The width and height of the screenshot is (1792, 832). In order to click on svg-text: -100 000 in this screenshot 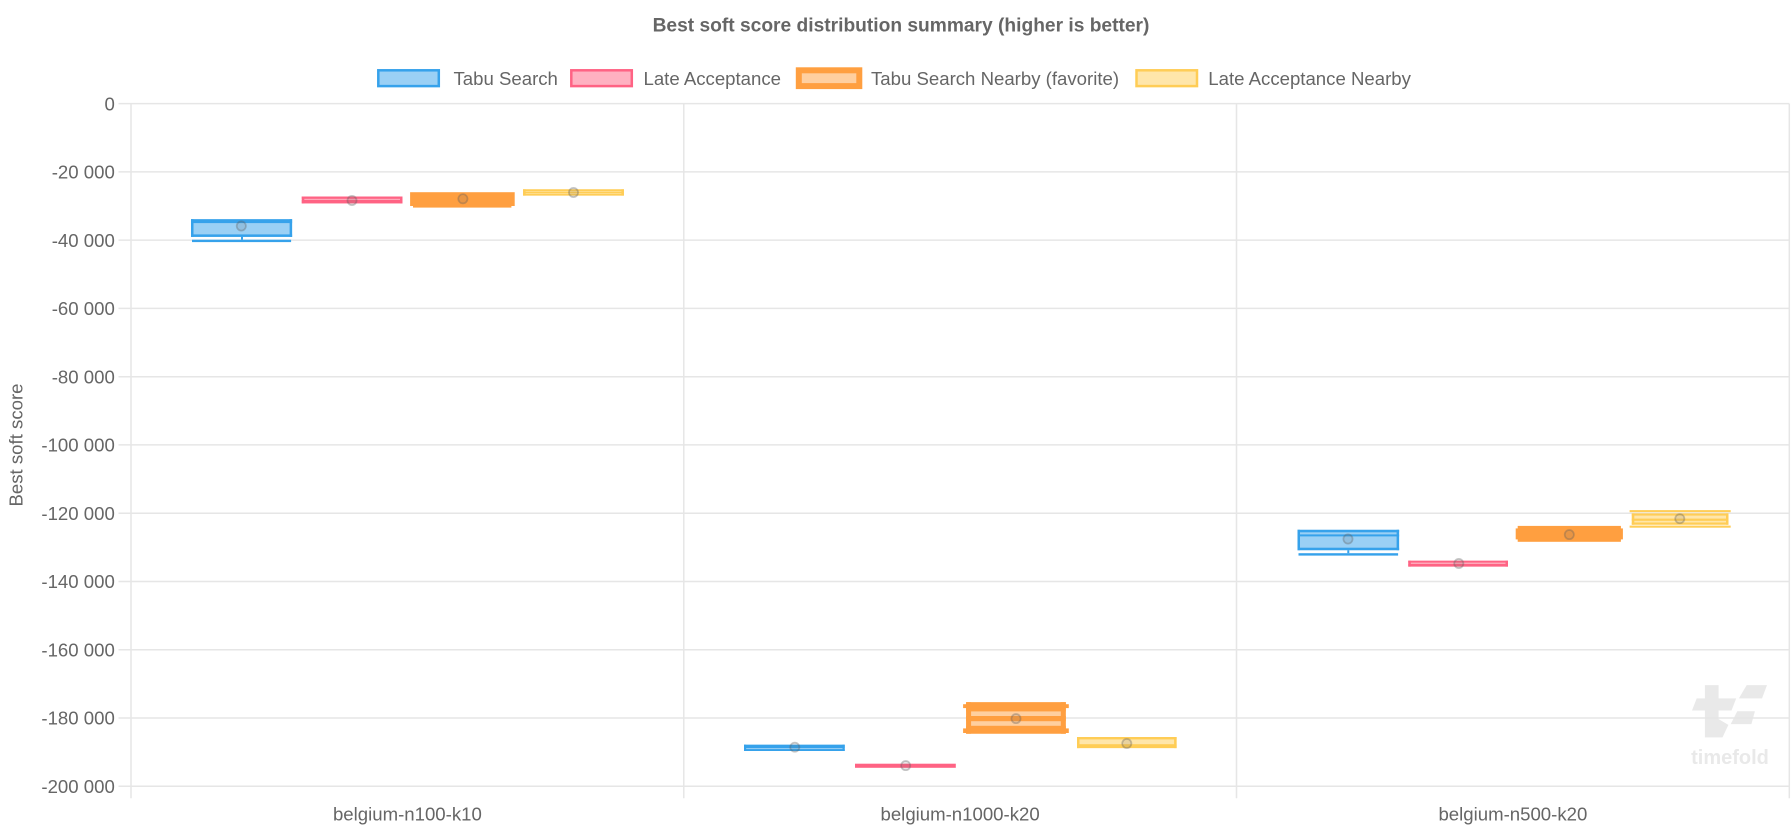, I will do `click(77, 445)`.